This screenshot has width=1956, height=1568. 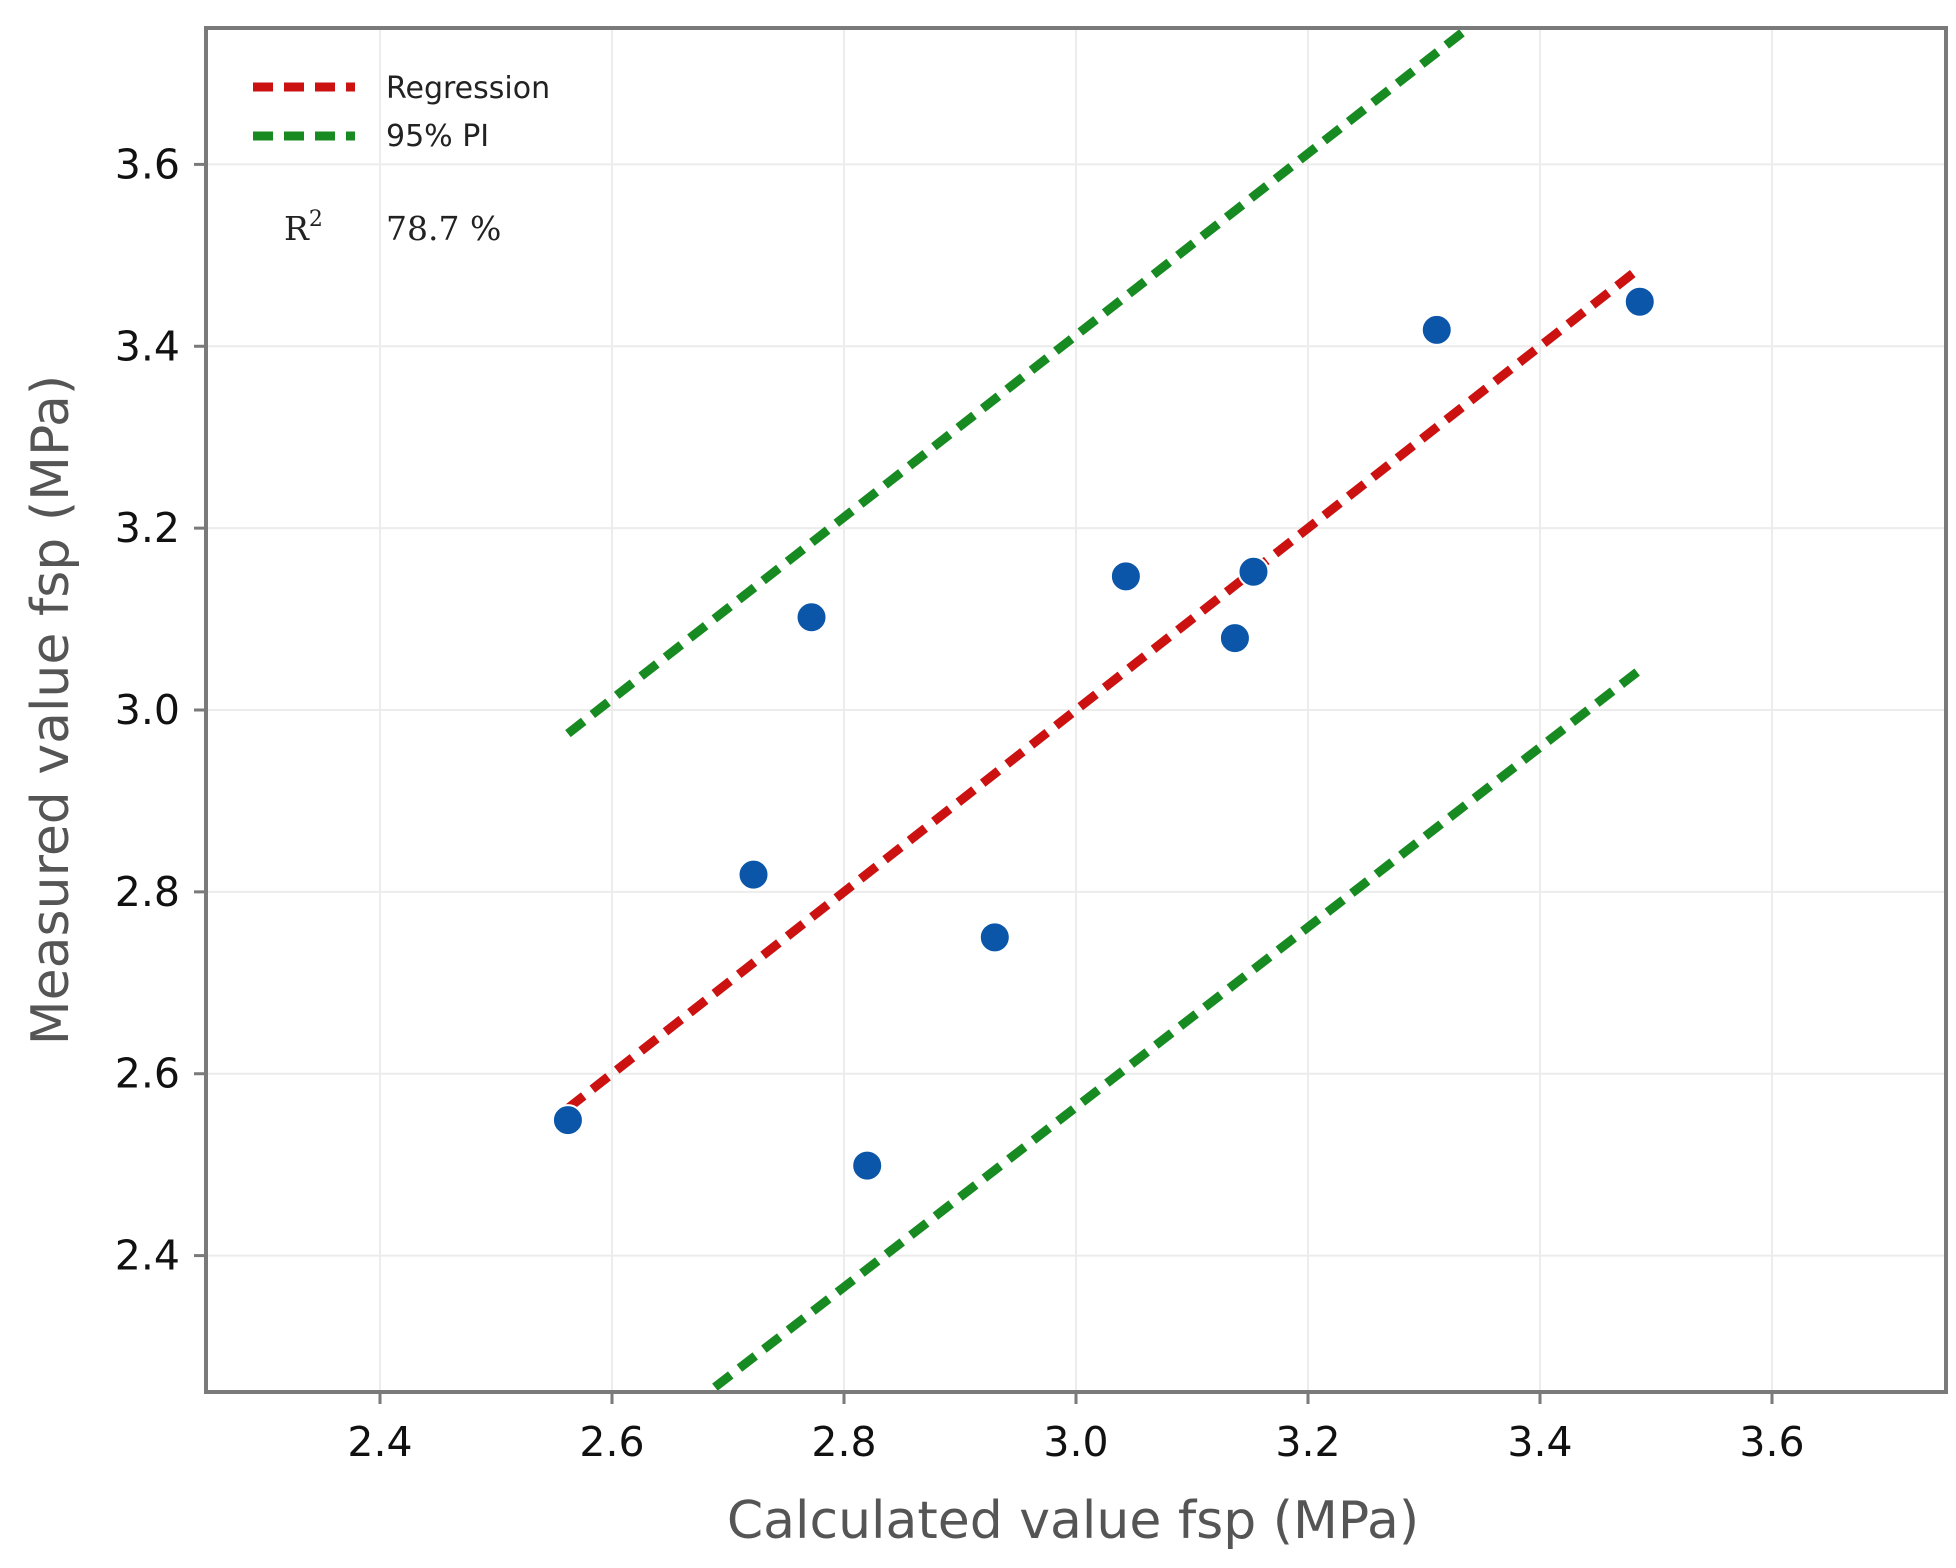 I want to click on x-axis-title: Calculated value fsp (MPa), so click(x=1073, y=1521).